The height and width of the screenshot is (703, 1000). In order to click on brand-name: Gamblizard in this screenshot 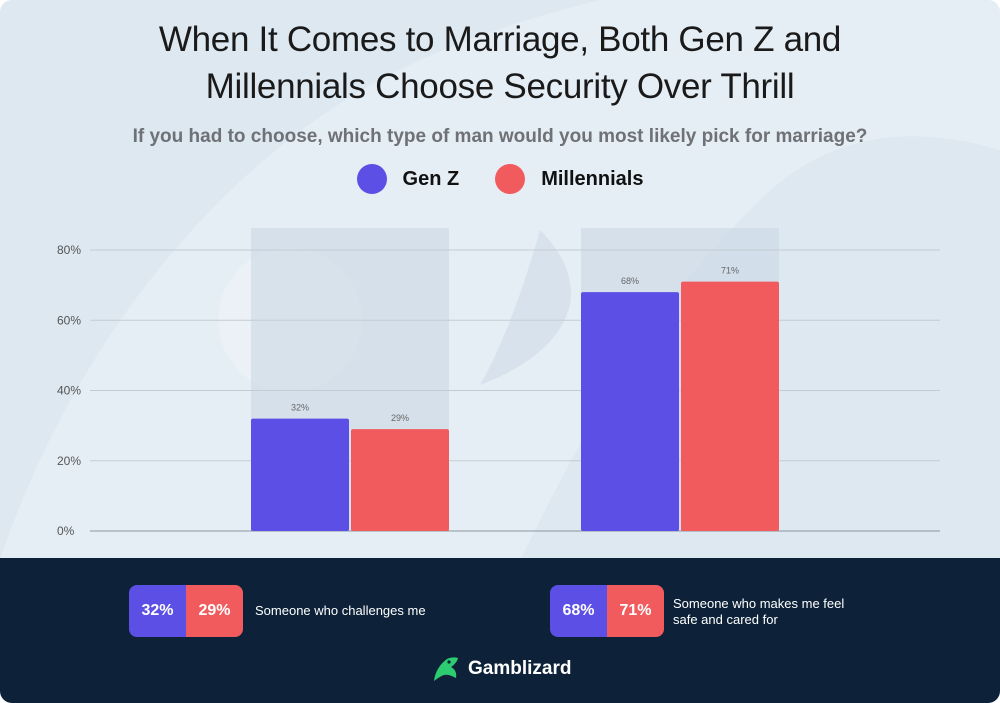, I will do `click(520, 668)`.